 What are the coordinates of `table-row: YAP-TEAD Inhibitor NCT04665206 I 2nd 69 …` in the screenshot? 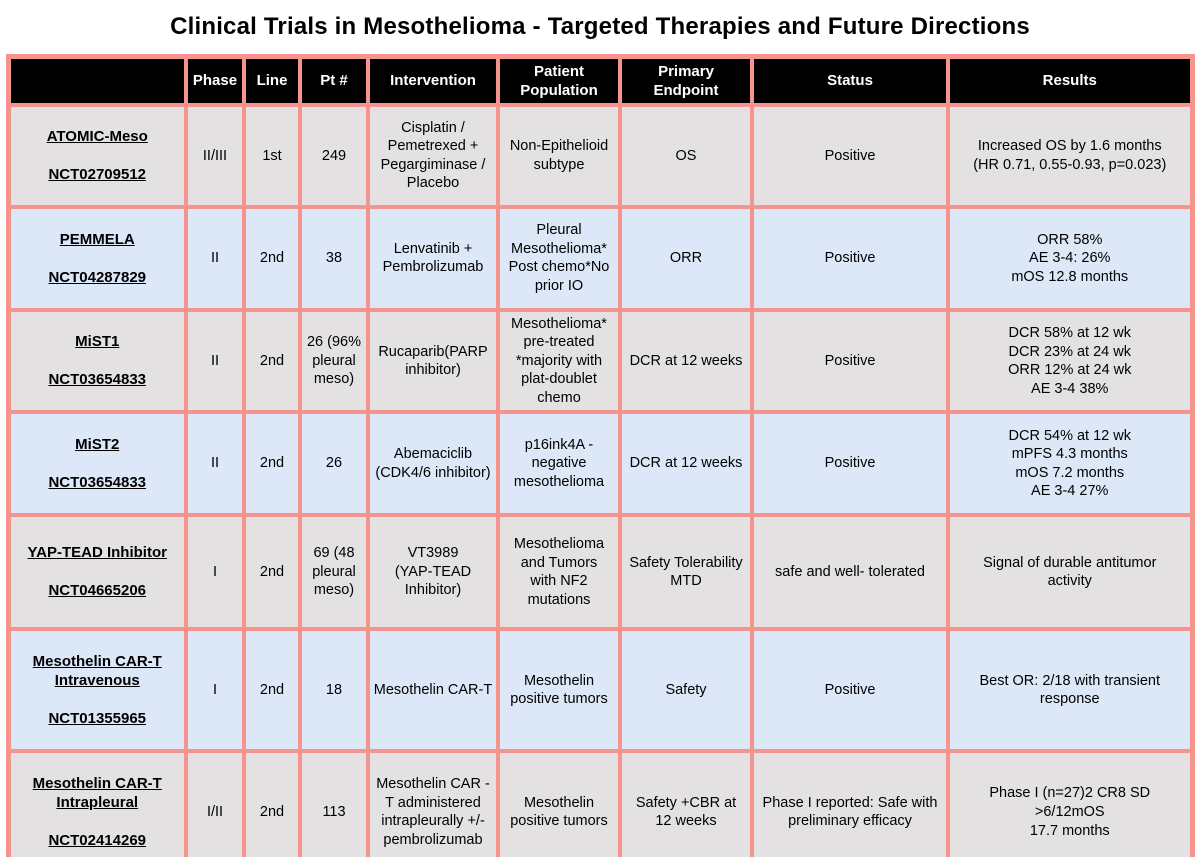 It's located at (600, 572).